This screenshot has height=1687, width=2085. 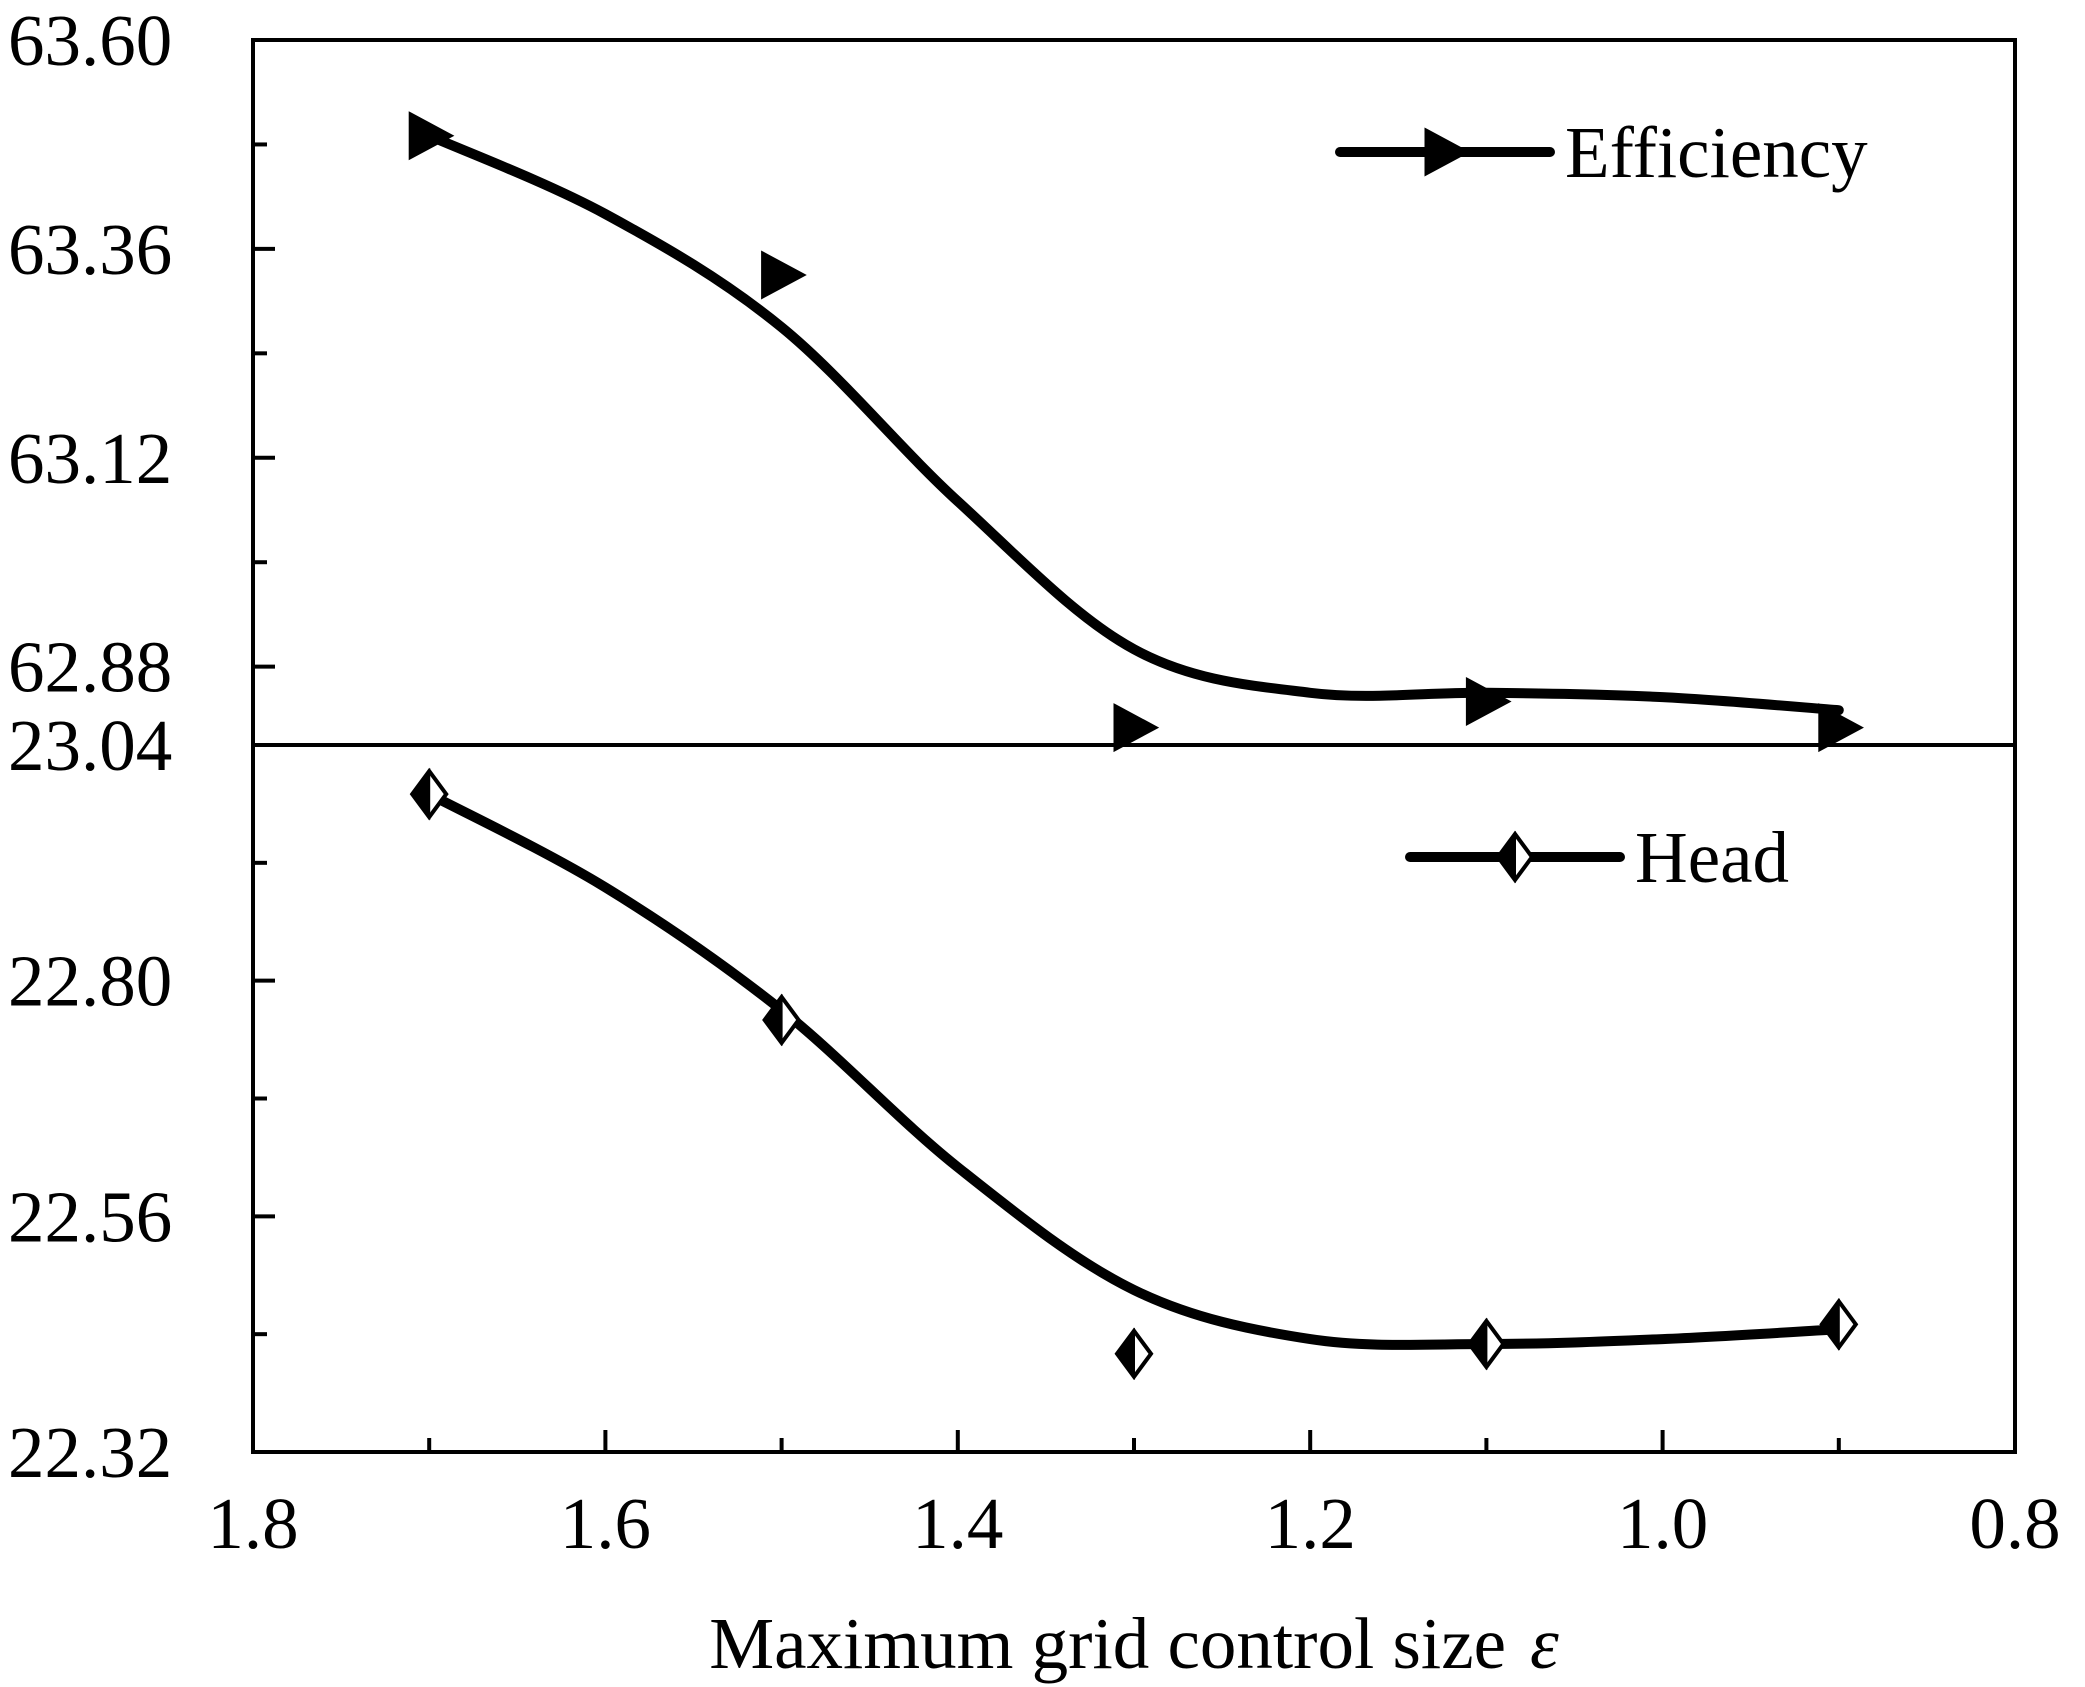 What do you see at coordinates (252, 1523) in the screenshot?
I see `x-tick-label: 1.8` at bounding box center [252, 1523].